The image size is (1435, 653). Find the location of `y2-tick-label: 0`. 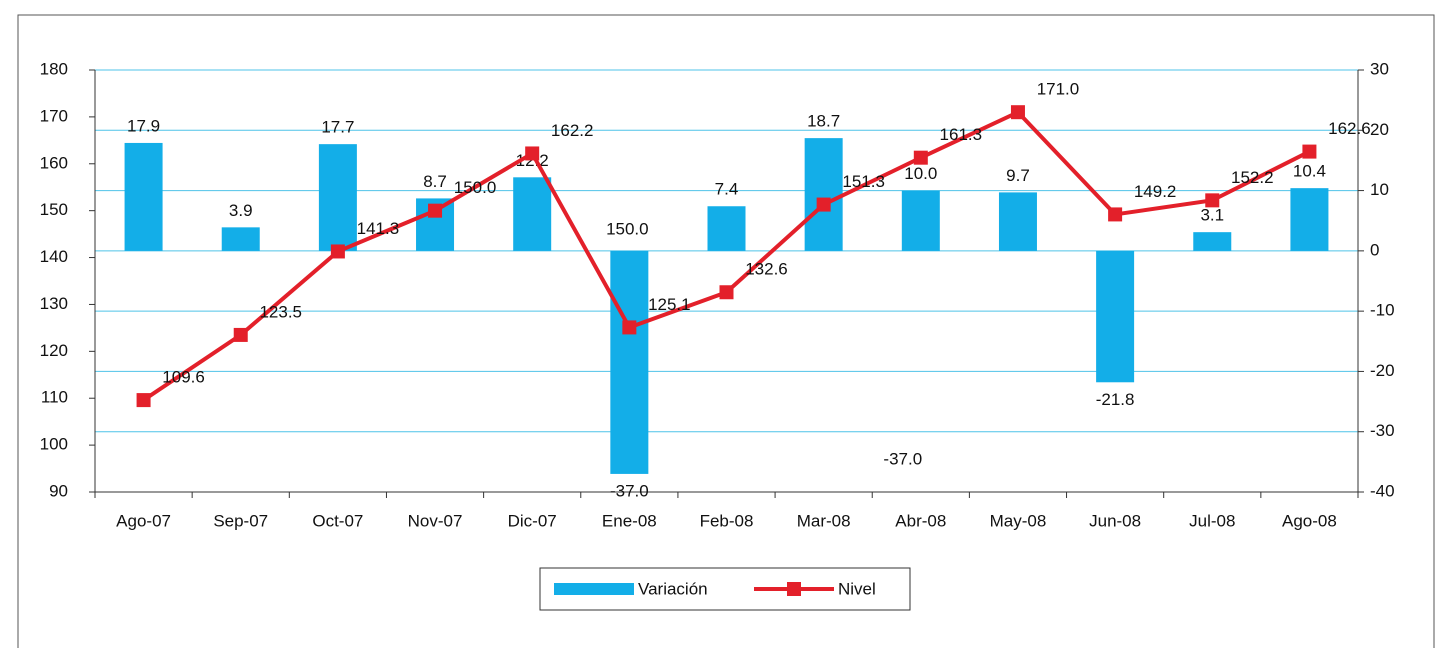

y2-tick-label: 0 is located at coordinates (1374, 249).